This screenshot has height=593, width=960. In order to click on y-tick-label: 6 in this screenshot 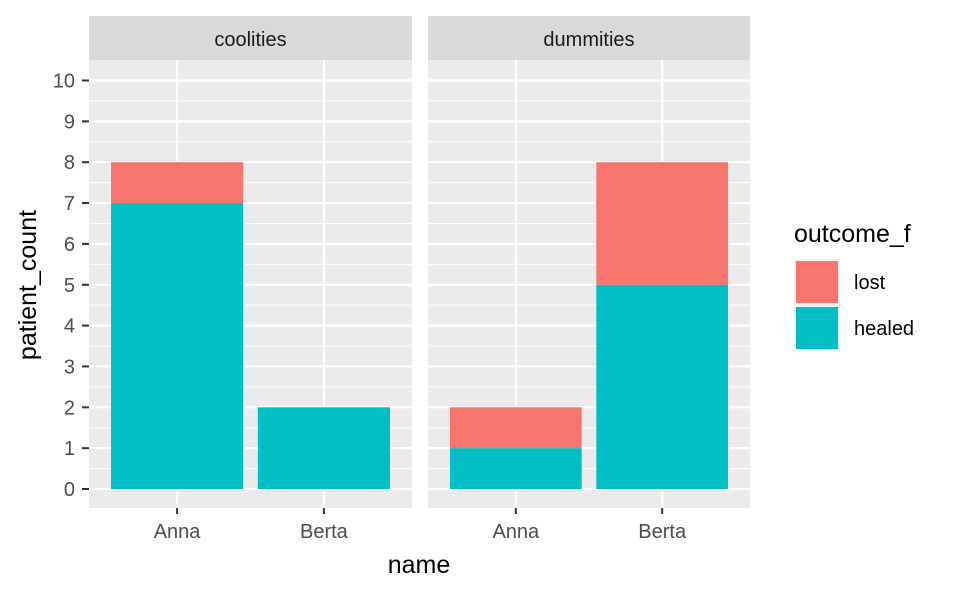, I will do `click(69, 245)`.